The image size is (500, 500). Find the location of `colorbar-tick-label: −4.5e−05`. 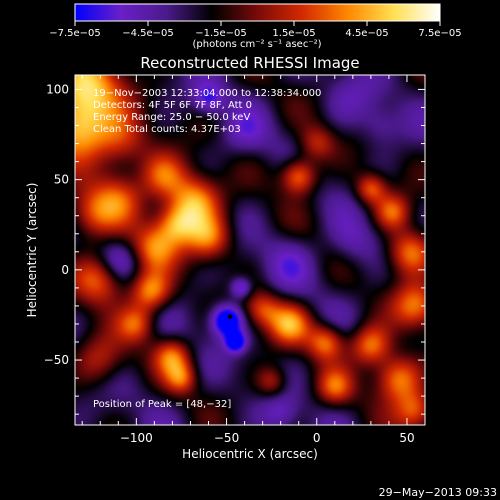

colorbar-tick-label: −4.5e−05 is located at coordinates (148, 33).